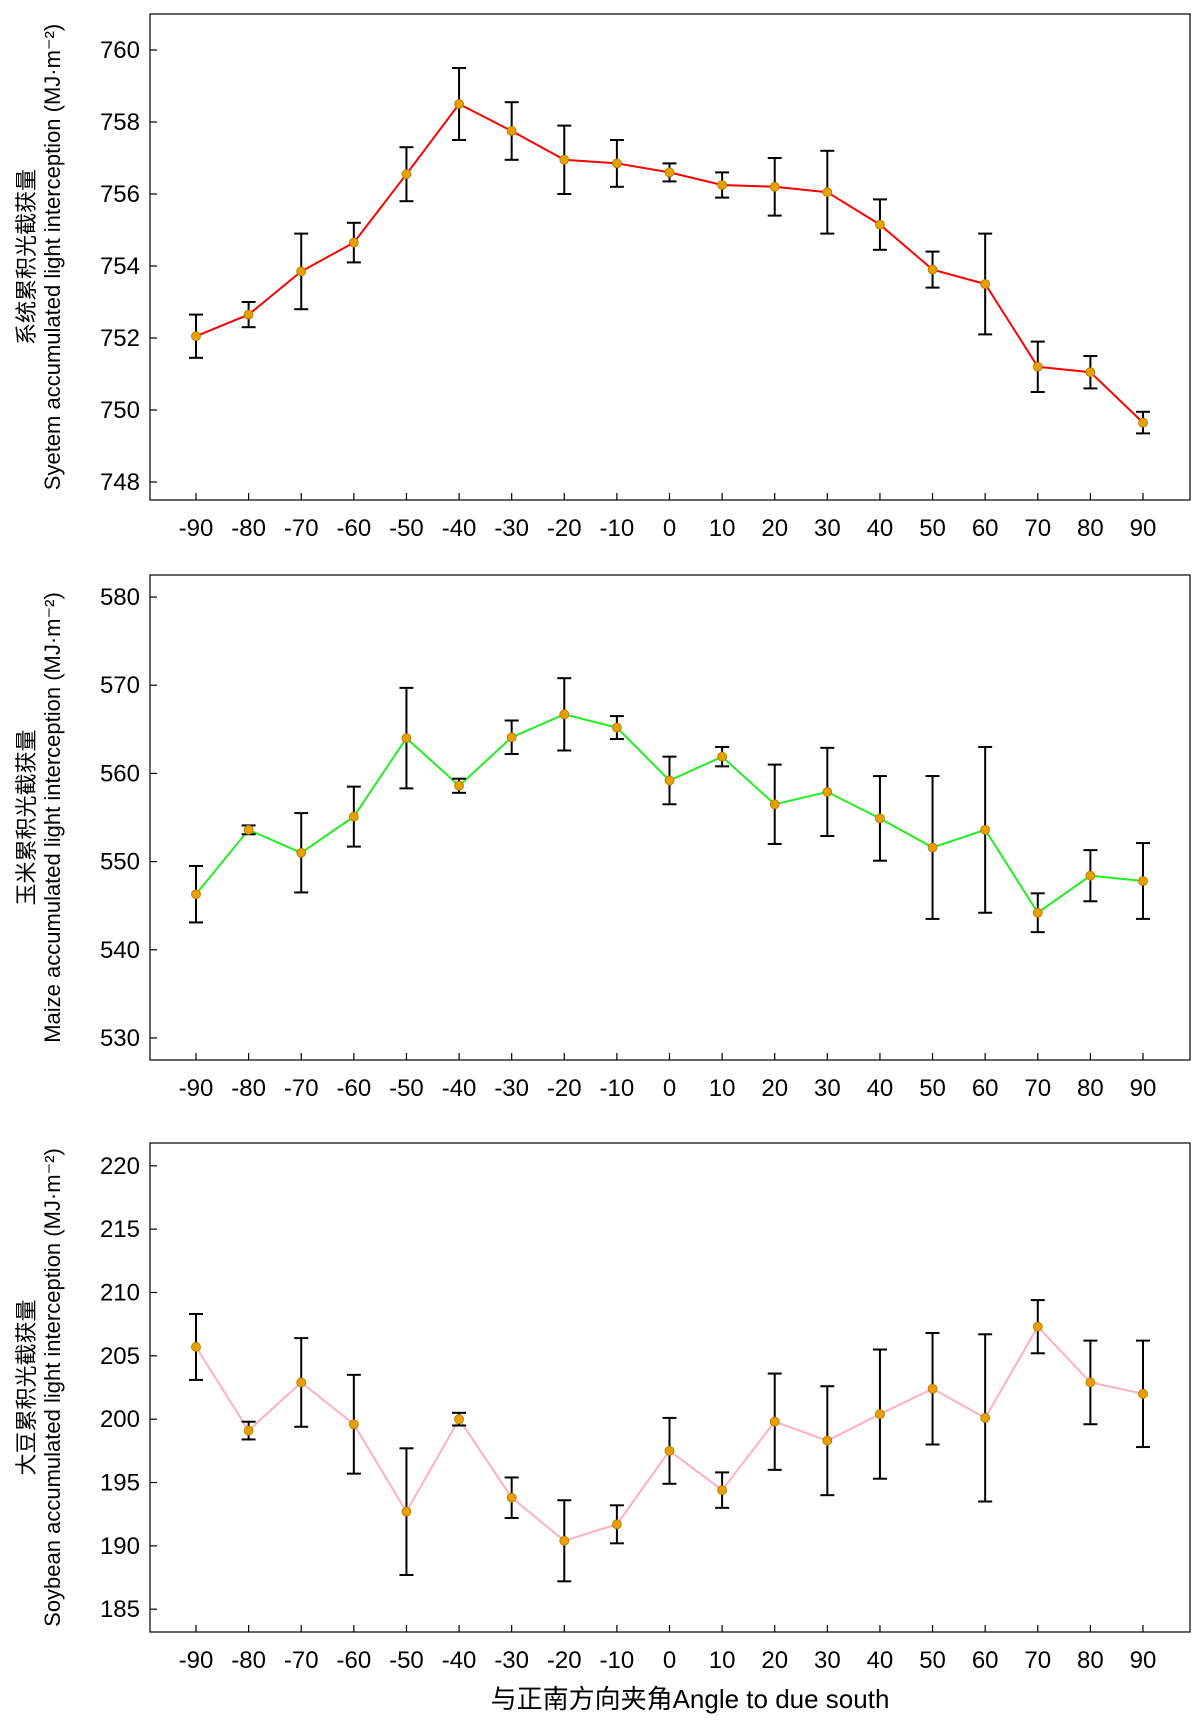  Describe the element at coordinates (120, 1419) in the screenshot. I see `y-tick-label: 200` at that location.